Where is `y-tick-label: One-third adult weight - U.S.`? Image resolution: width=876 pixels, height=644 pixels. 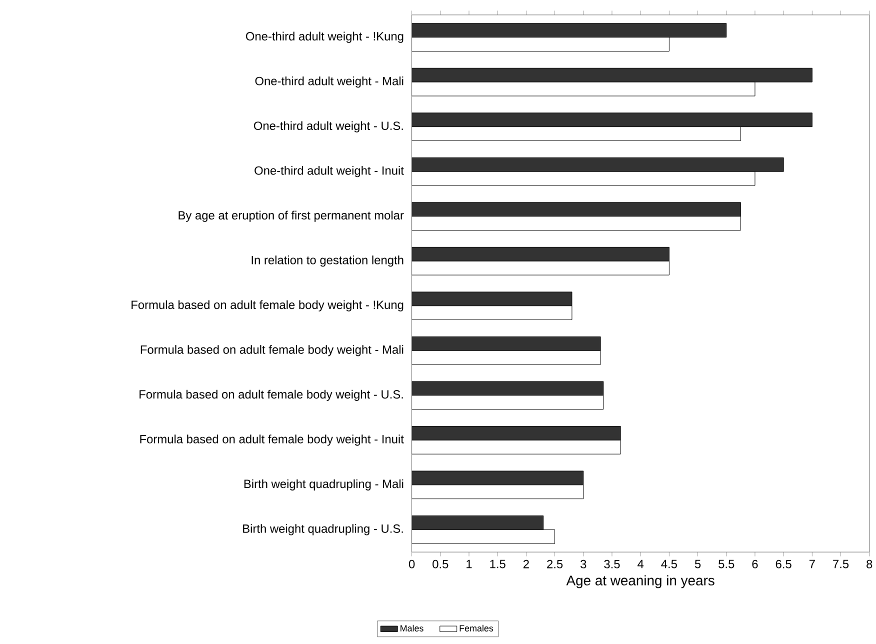
y-tick-label: One-third adult weight - U.S. is located at coordinates (328, 127).